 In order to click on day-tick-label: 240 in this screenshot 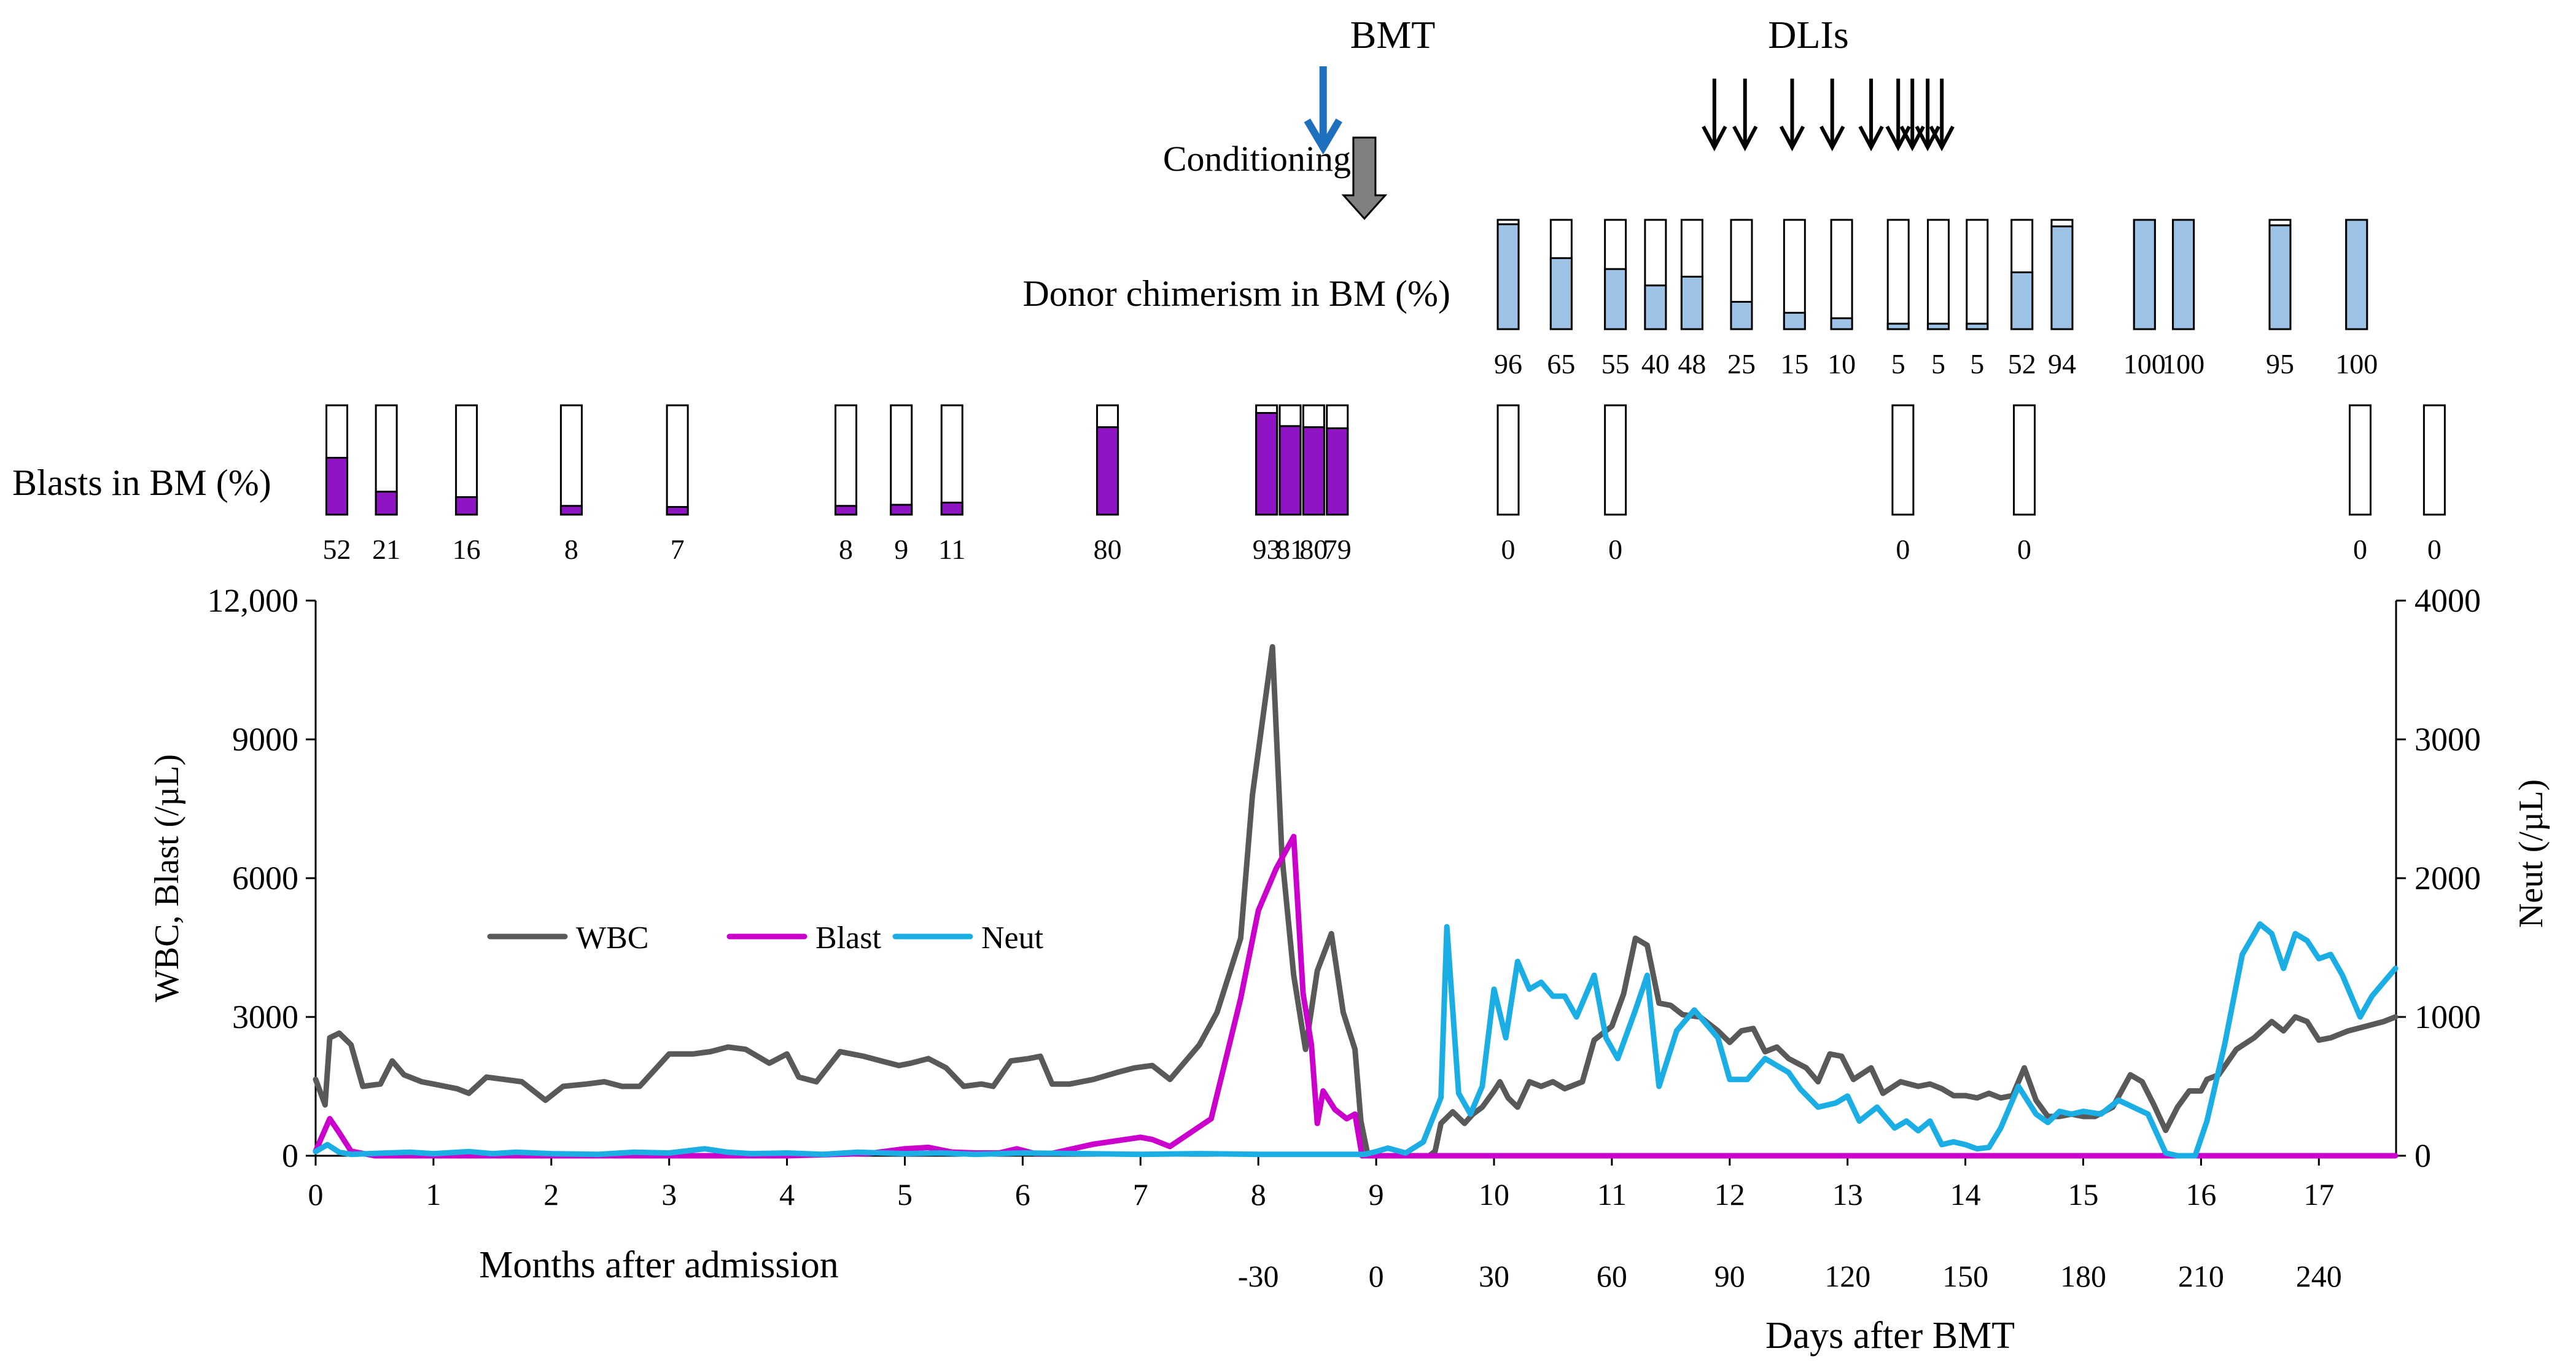, I will do `click(2319, 1276)`.